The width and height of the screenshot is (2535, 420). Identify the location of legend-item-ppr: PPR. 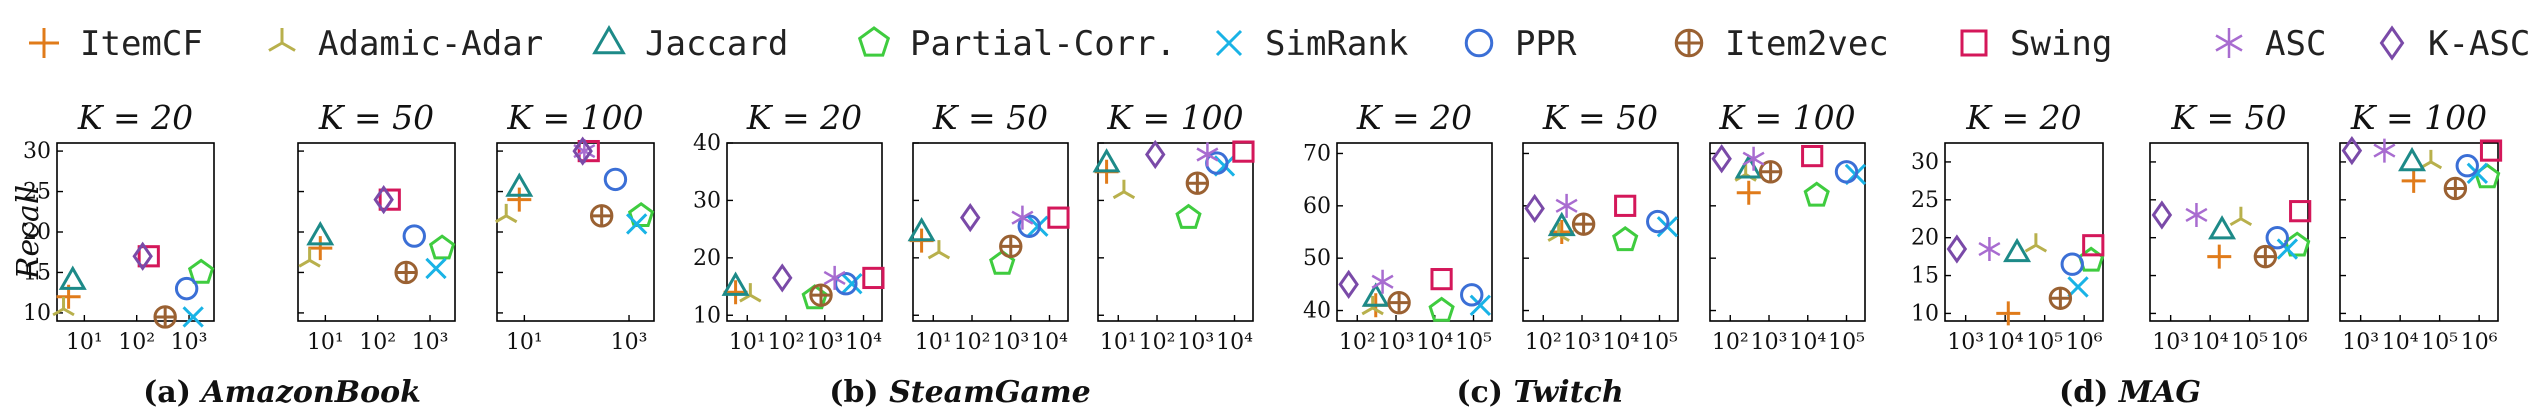
(1520, 44).